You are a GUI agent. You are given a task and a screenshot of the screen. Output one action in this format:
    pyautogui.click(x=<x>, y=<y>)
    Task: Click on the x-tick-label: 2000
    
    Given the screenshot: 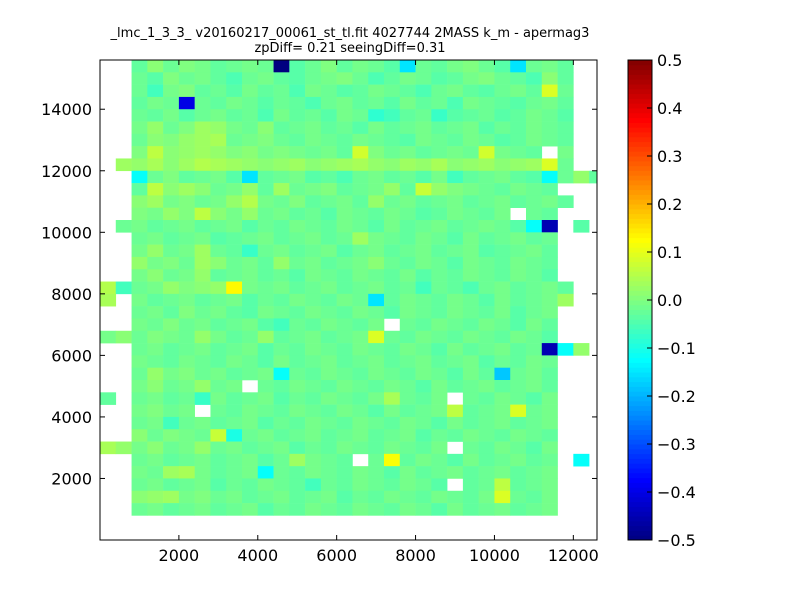 What is the action you would take?
    pyautogui.click(x=179, y=555)
    